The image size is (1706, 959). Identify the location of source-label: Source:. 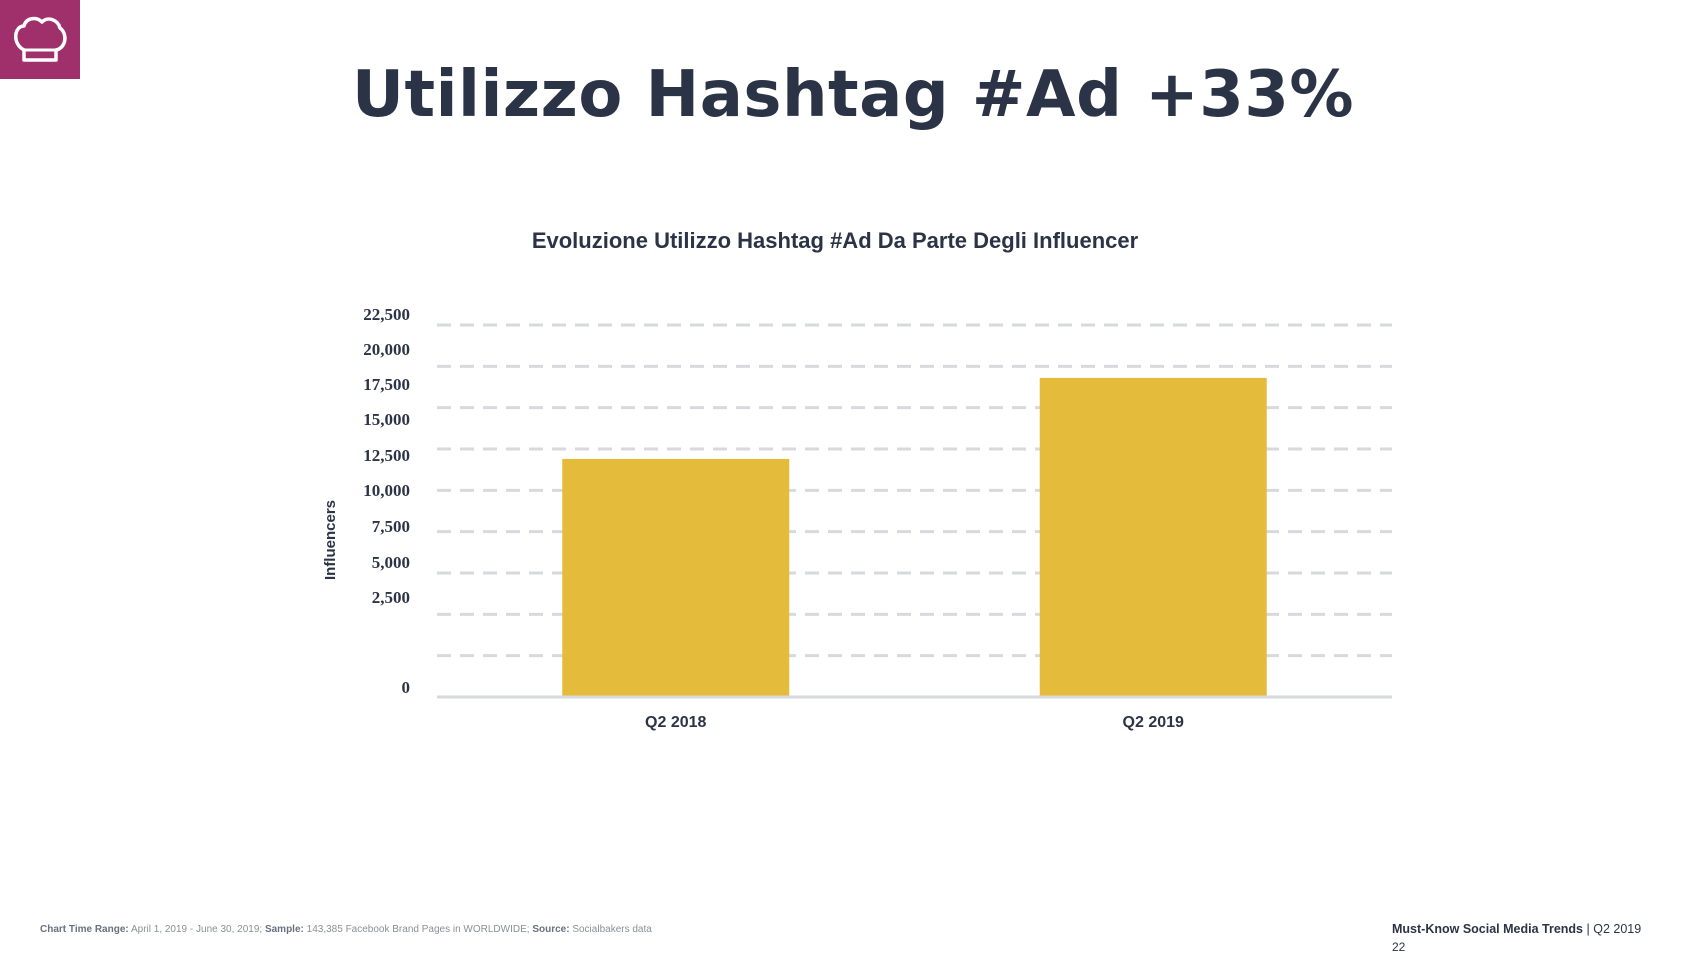
(551, 929).